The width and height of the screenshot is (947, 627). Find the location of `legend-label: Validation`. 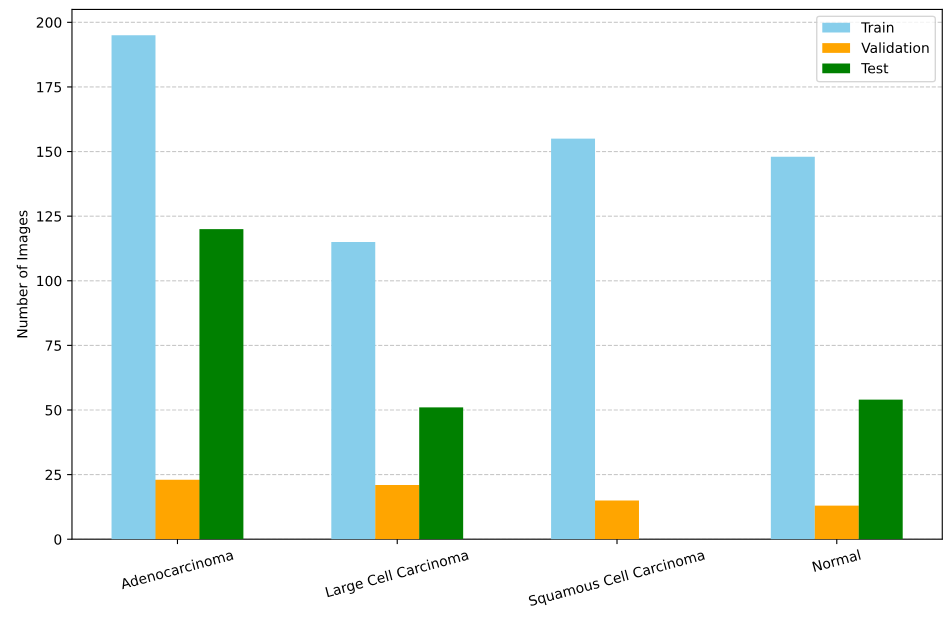

legend-label: Validation is located at coordinates (895, 48).